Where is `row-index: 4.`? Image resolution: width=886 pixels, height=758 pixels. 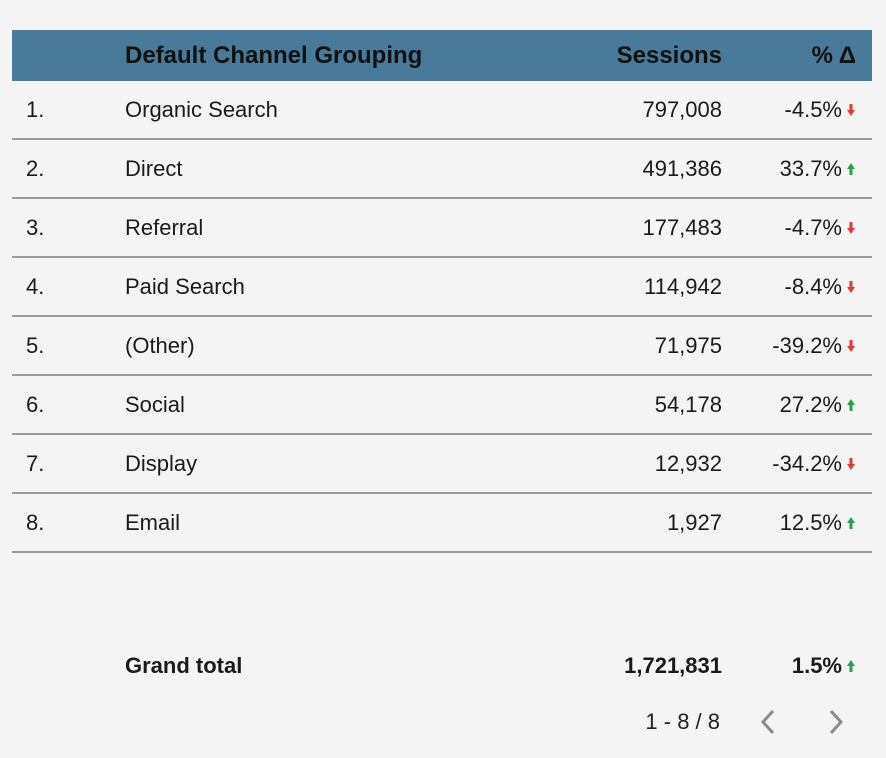
row-index: 4. is located at coordinates (35, 286).